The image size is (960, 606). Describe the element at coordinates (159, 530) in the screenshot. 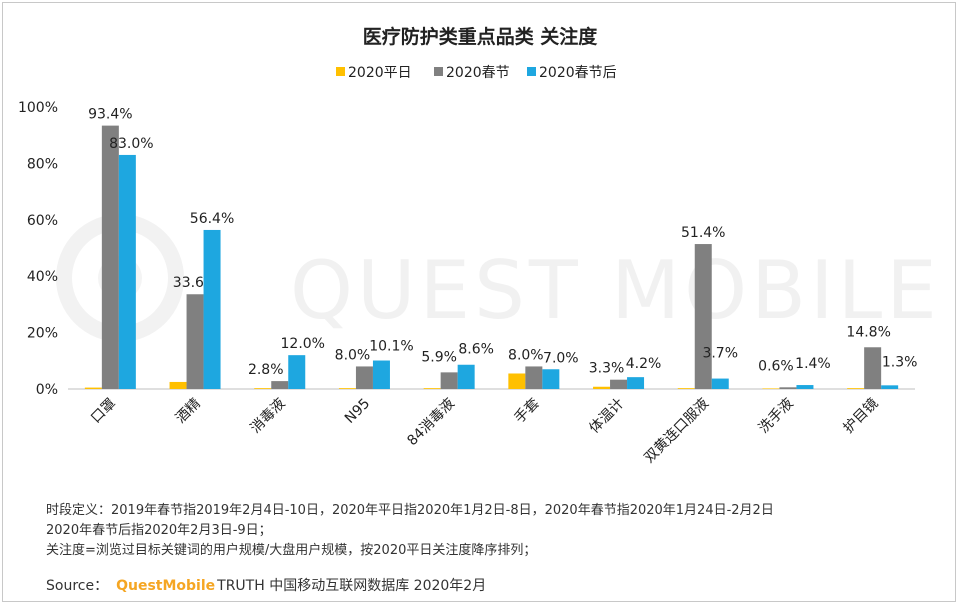

I see `note-period-definition-2: 2020年春节后指2020年2月3日-9日；` at that location.